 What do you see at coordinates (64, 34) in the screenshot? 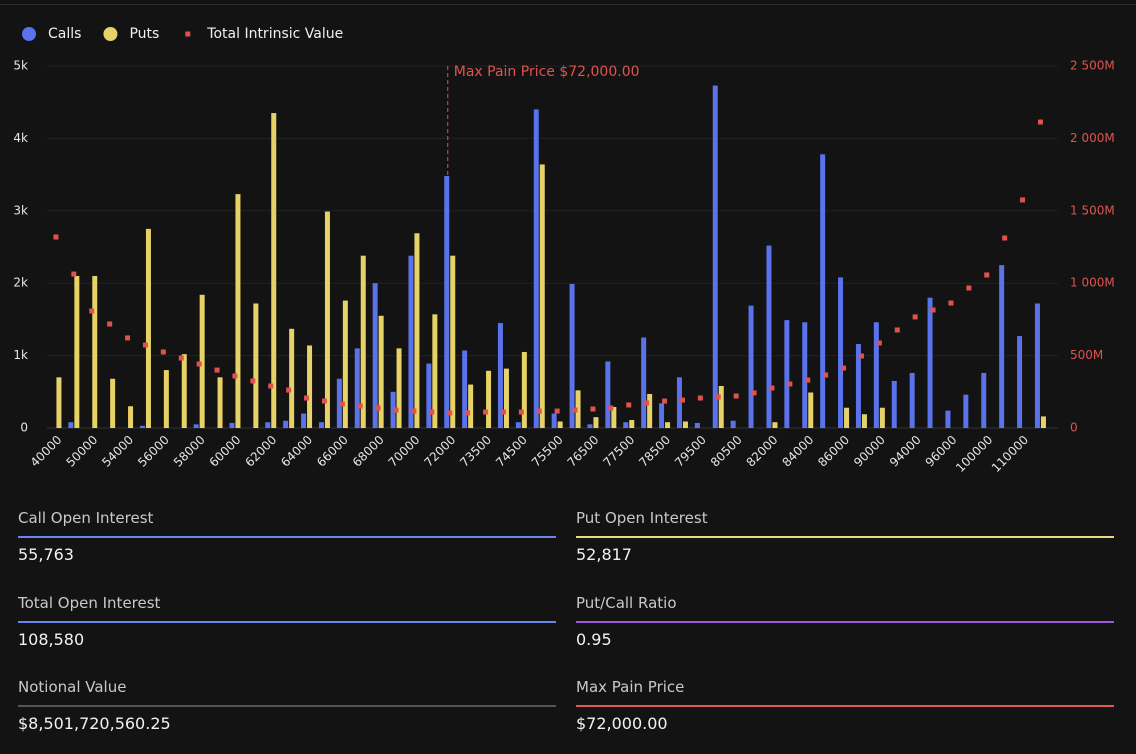
I see `legend-label: Calls` at bounding box center [64, 34].